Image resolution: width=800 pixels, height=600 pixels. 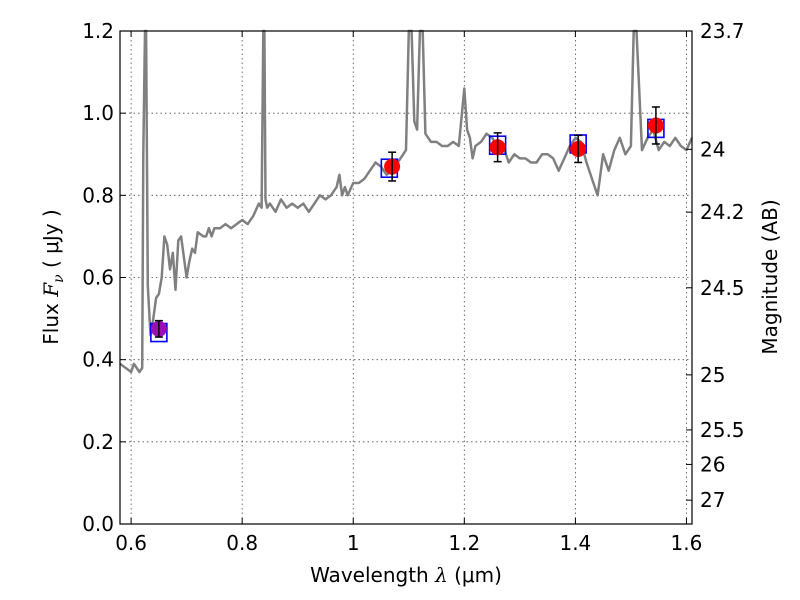 What do you see at coordinates (353, 543) in the screenshot?
I see `x-tick-label: 1` at bounding box center [353, 543].